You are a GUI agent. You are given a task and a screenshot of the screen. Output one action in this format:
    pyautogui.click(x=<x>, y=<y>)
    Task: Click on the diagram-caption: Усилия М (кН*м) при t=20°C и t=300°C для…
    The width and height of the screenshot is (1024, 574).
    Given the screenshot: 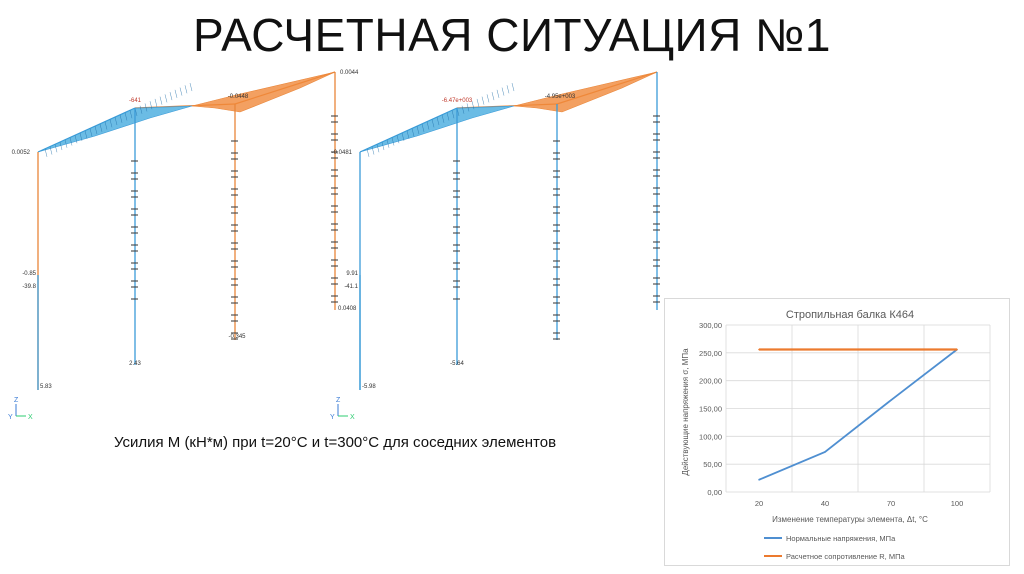 What is the action you would take?
    pyautogui.click(x=335, y=442)
    